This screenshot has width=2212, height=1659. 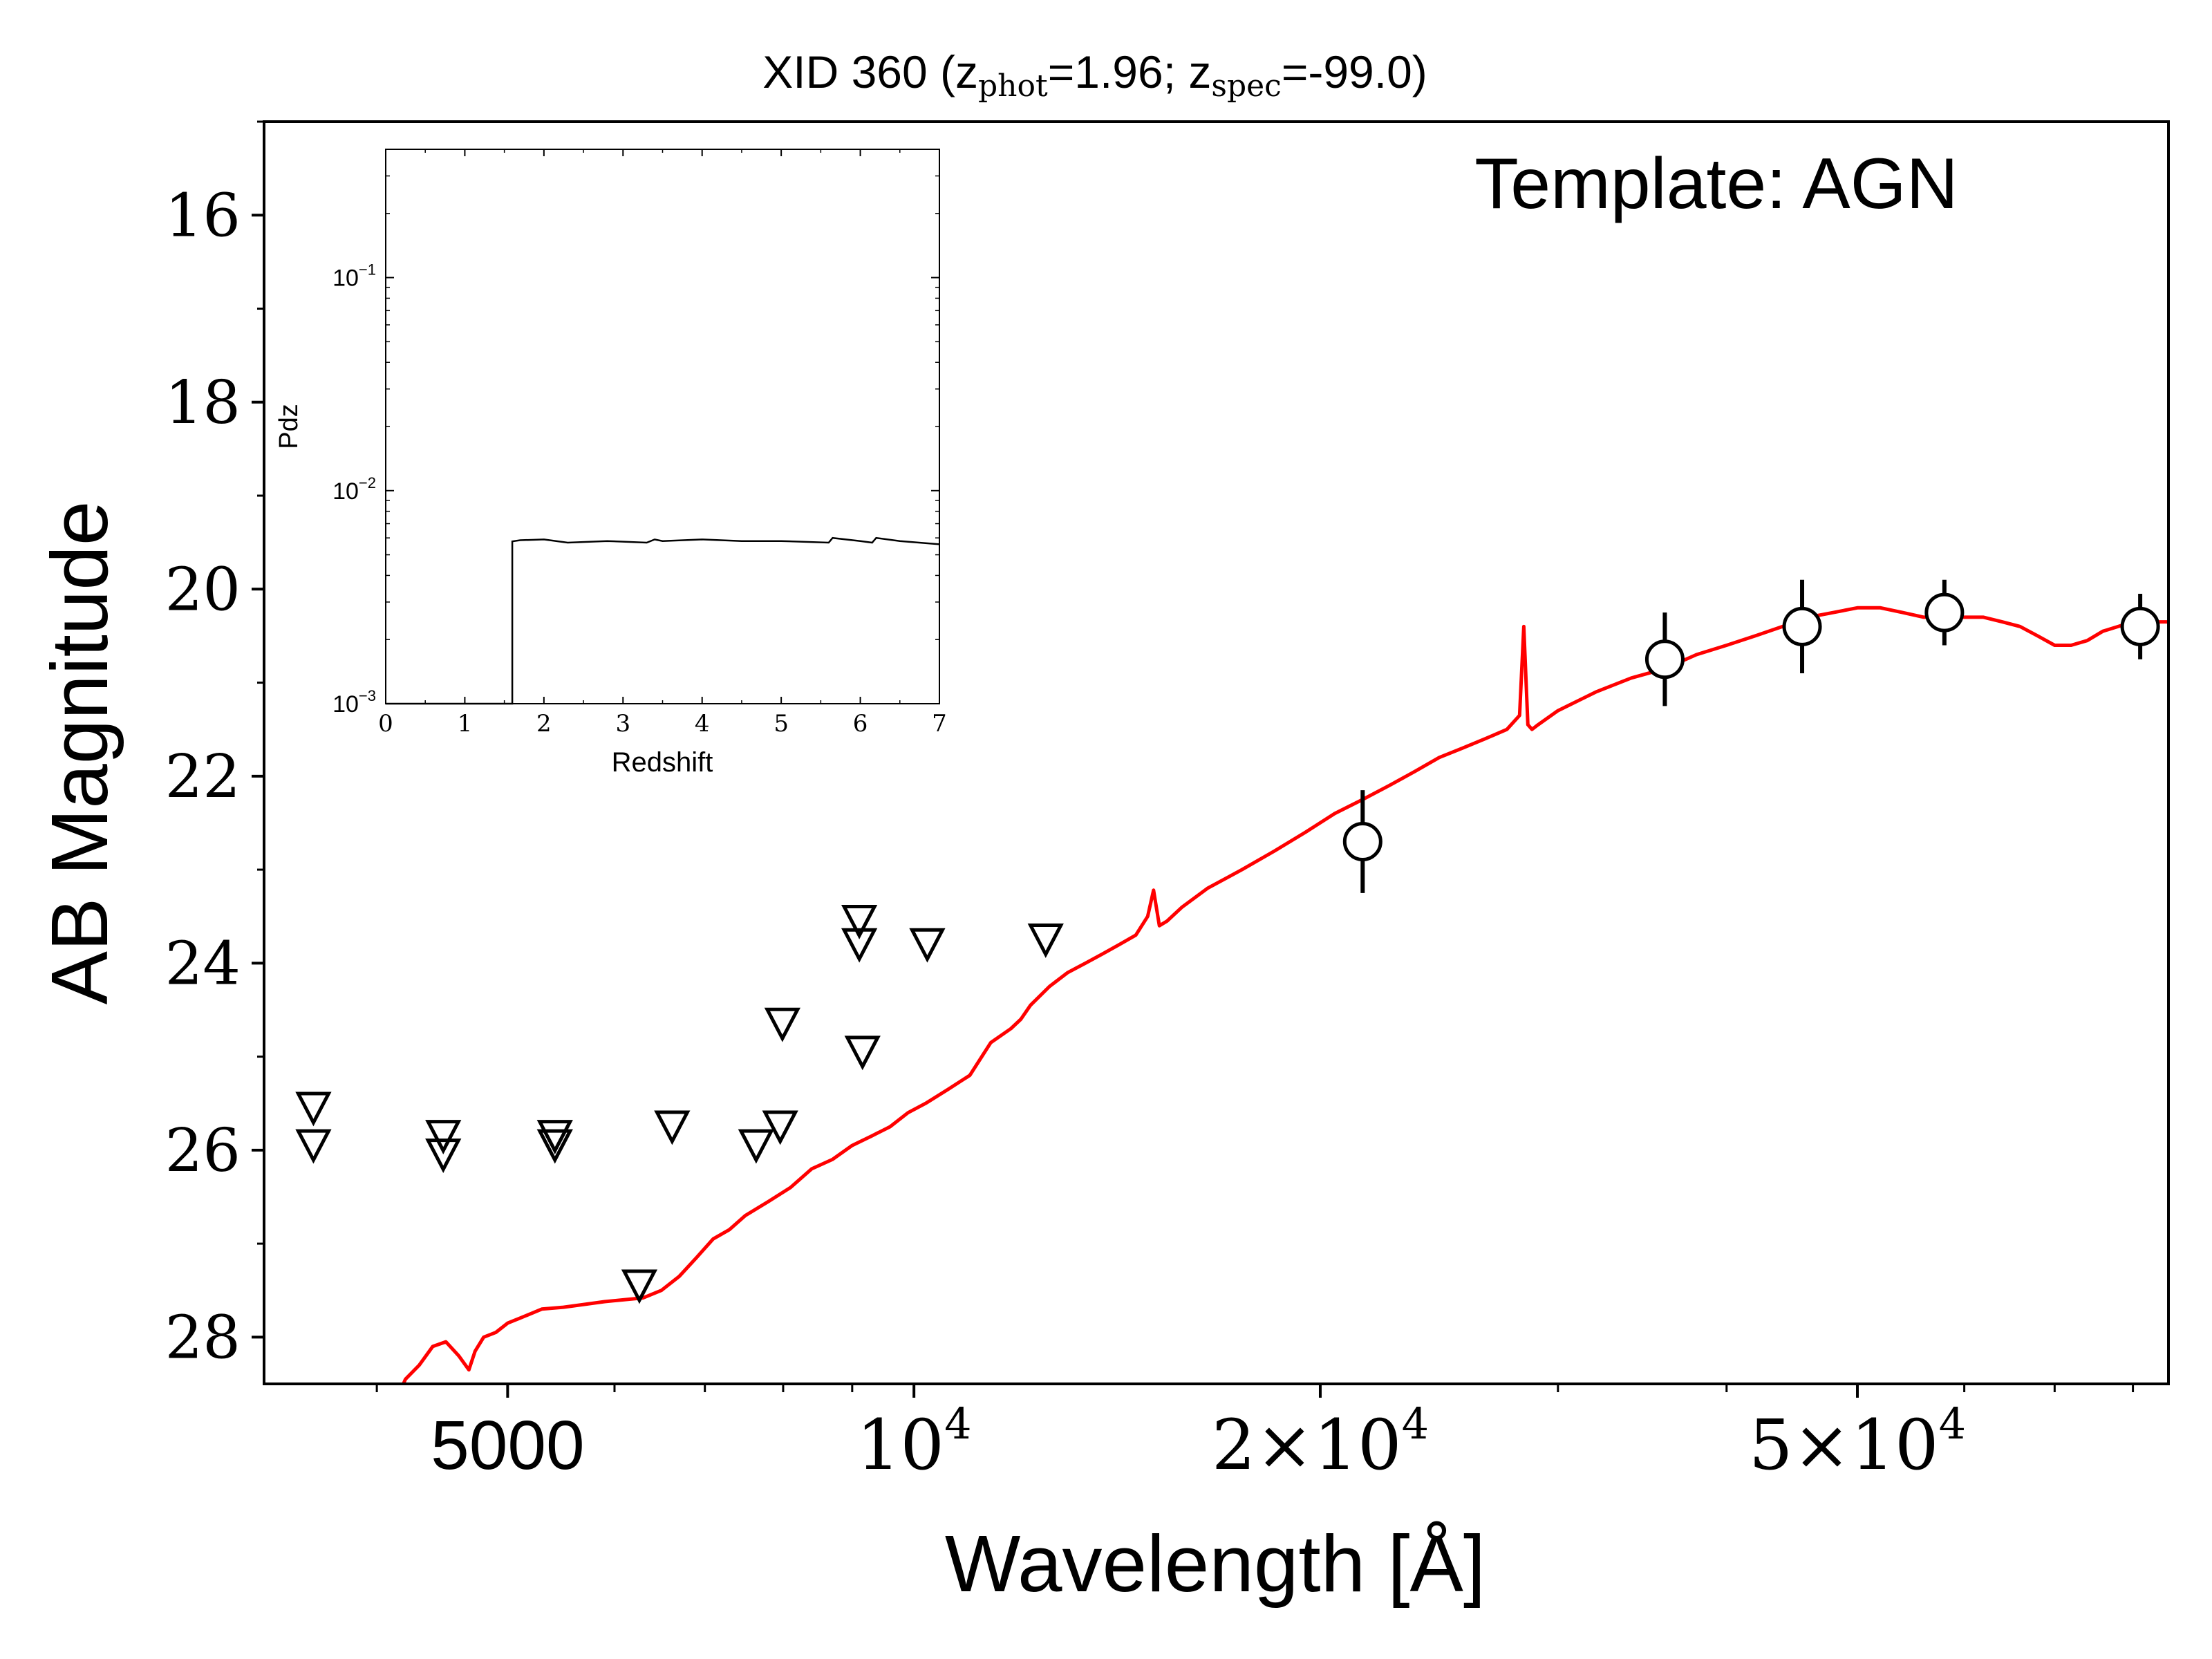 What do you see at coordinates (203, 1150) in the screenshot?
I see `y-tick-label: 26` at bounding box center [203, 1150].